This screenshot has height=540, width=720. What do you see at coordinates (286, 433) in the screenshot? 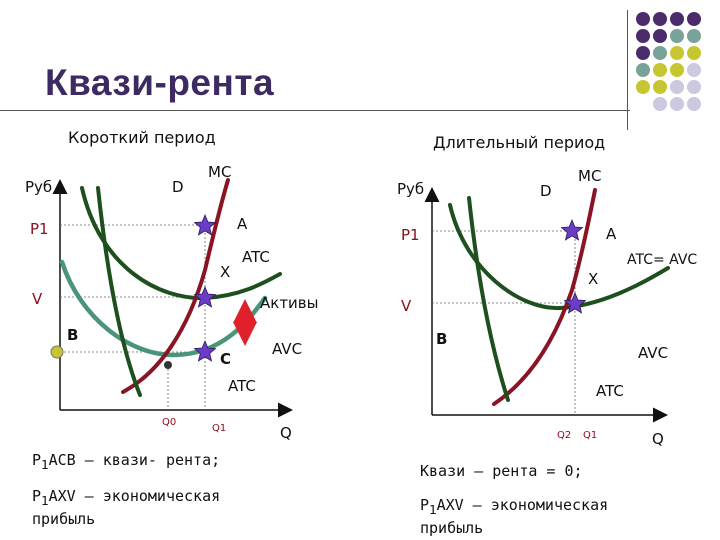
I see `sr-x-axis-label: Q` at bounding box center [286, 433].